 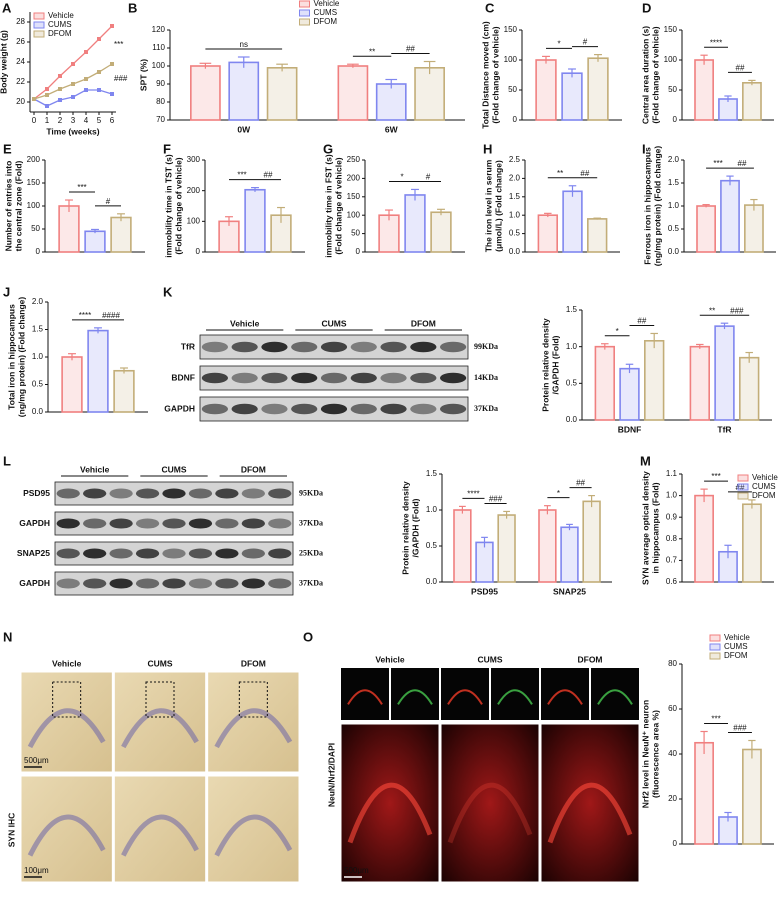 I want to click on y-tick-label: 0.0, so click(x=432, y=581).